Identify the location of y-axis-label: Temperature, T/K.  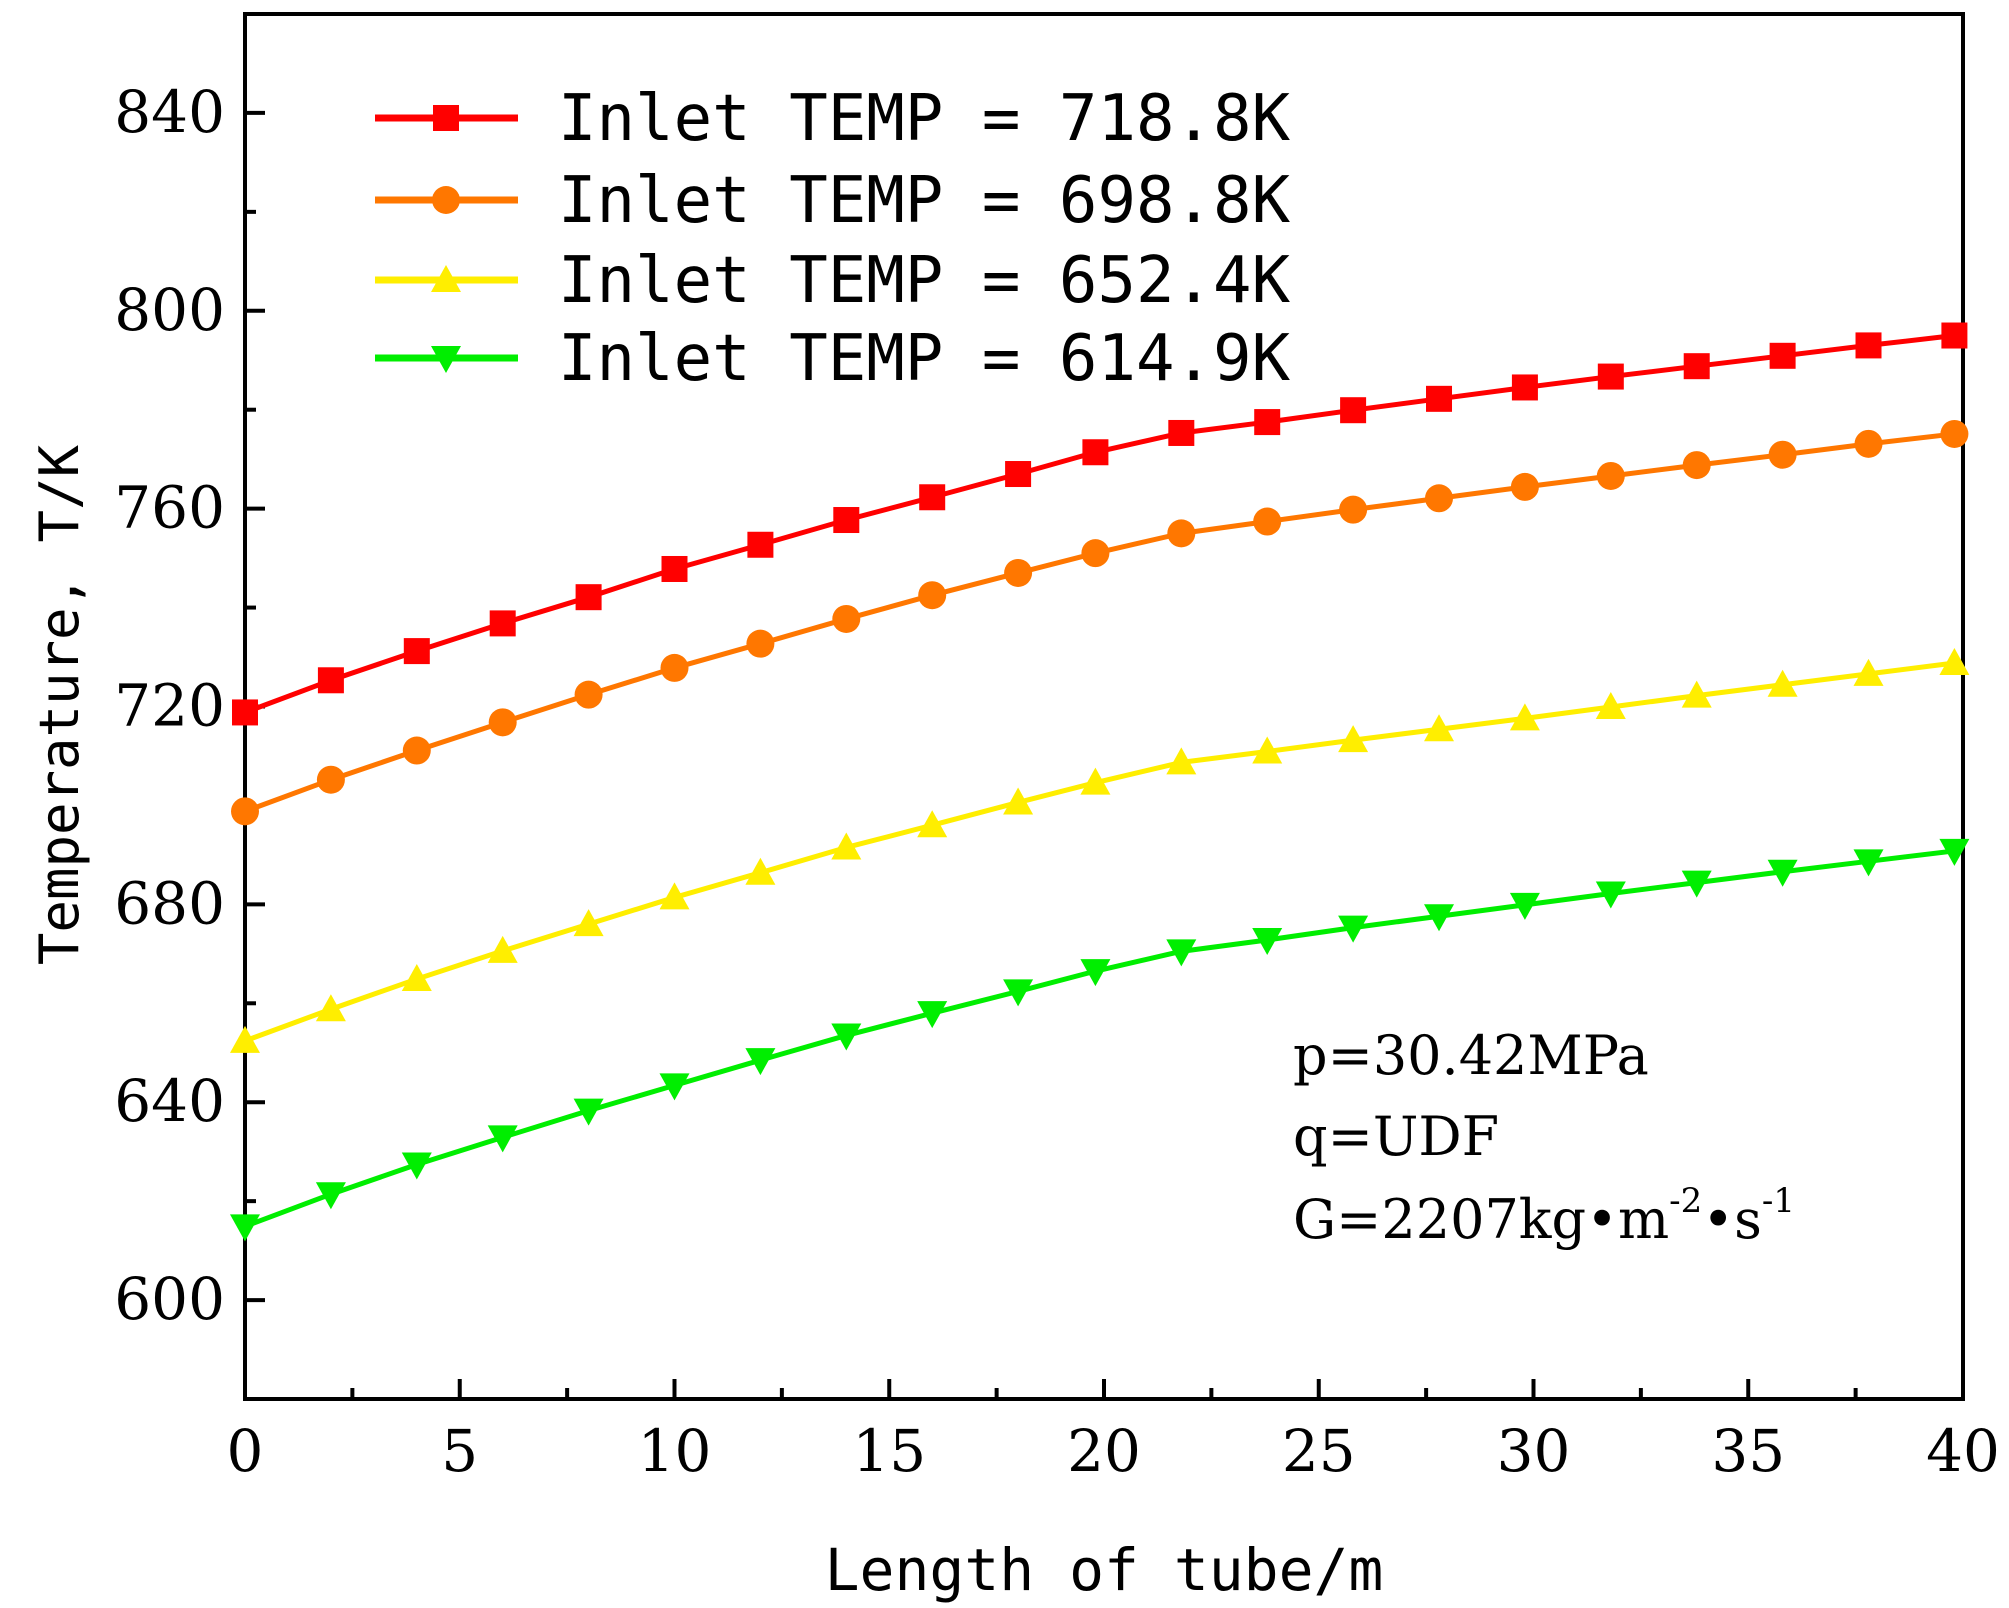
(59, 704).